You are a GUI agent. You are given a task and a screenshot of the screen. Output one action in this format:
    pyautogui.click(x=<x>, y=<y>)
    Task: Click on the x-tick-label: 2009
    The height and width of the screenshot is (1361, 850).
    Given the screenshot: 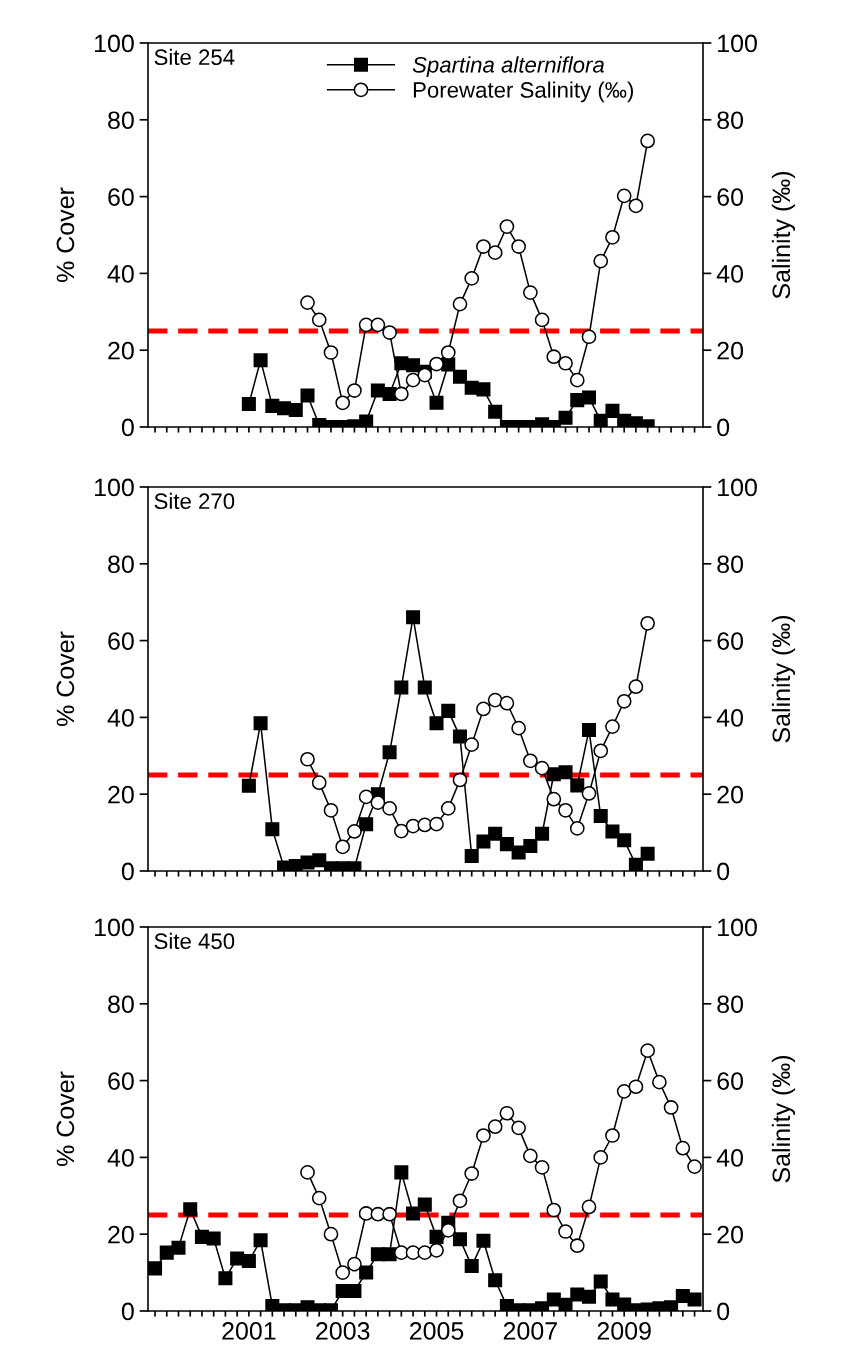 What is the action you would take?
    pyautogui.click(x=624, y=1331)
    